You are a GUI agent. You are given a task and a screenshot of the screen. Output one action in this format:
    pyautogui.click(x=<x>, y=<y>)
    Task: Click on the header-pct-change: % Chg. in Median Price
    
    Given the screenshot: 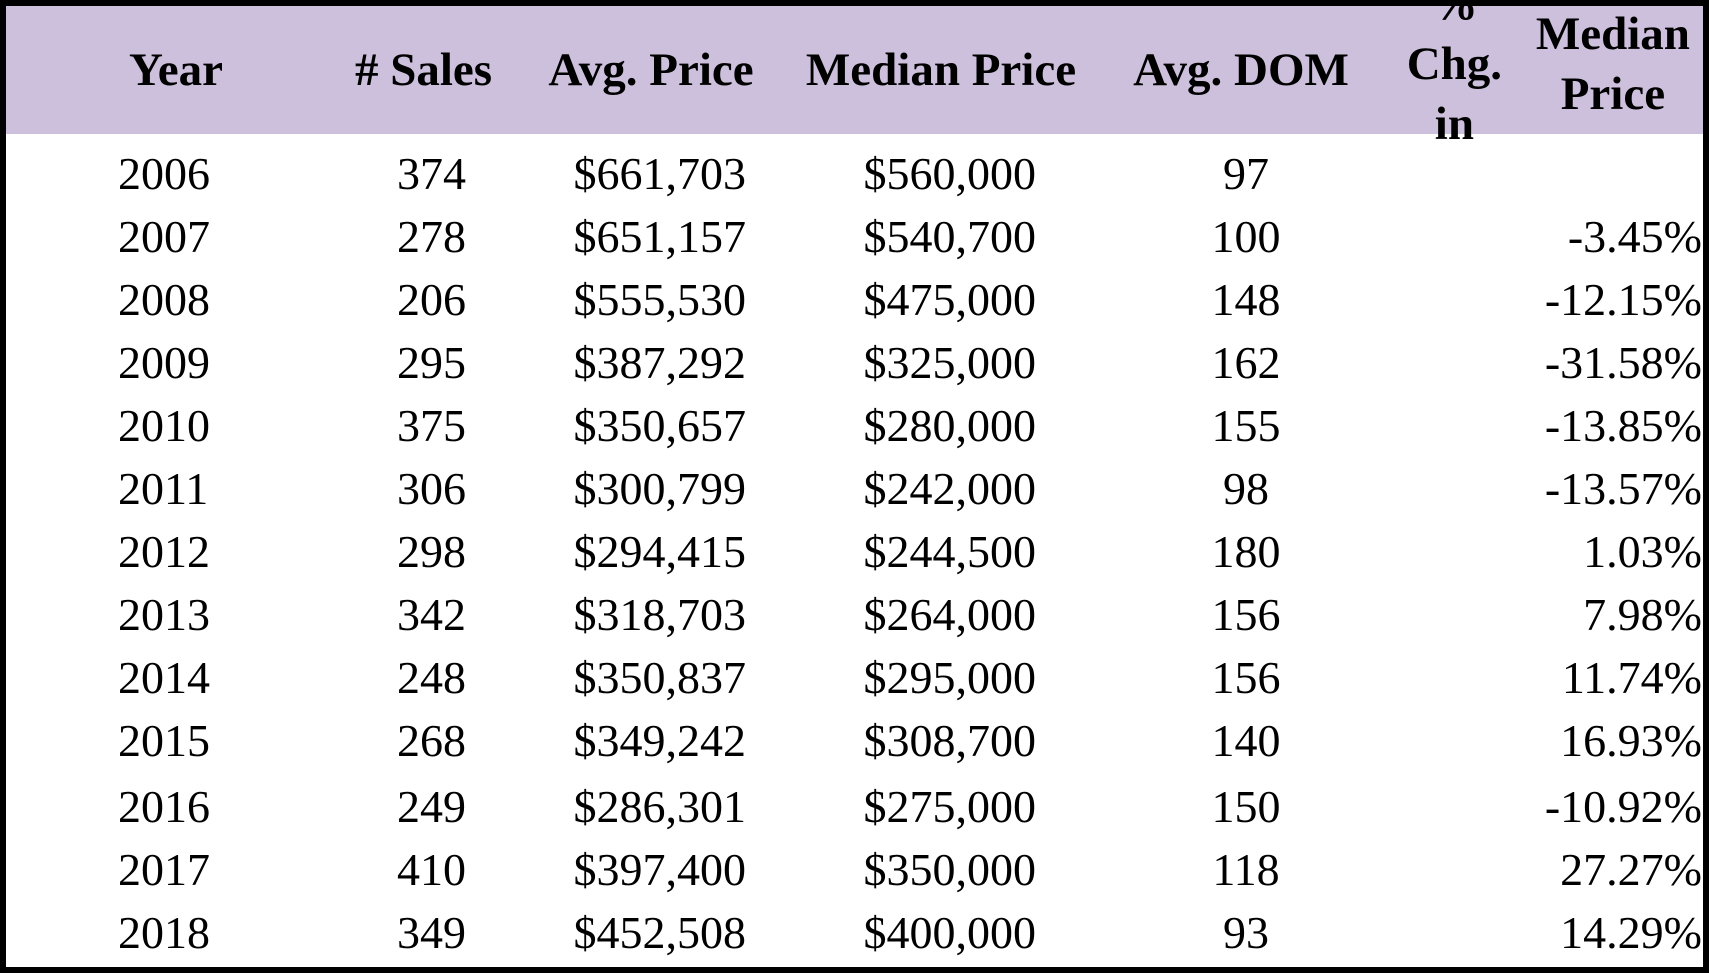 What is the action you would take?
    pyautogui.click(x=1548, y=75)
    